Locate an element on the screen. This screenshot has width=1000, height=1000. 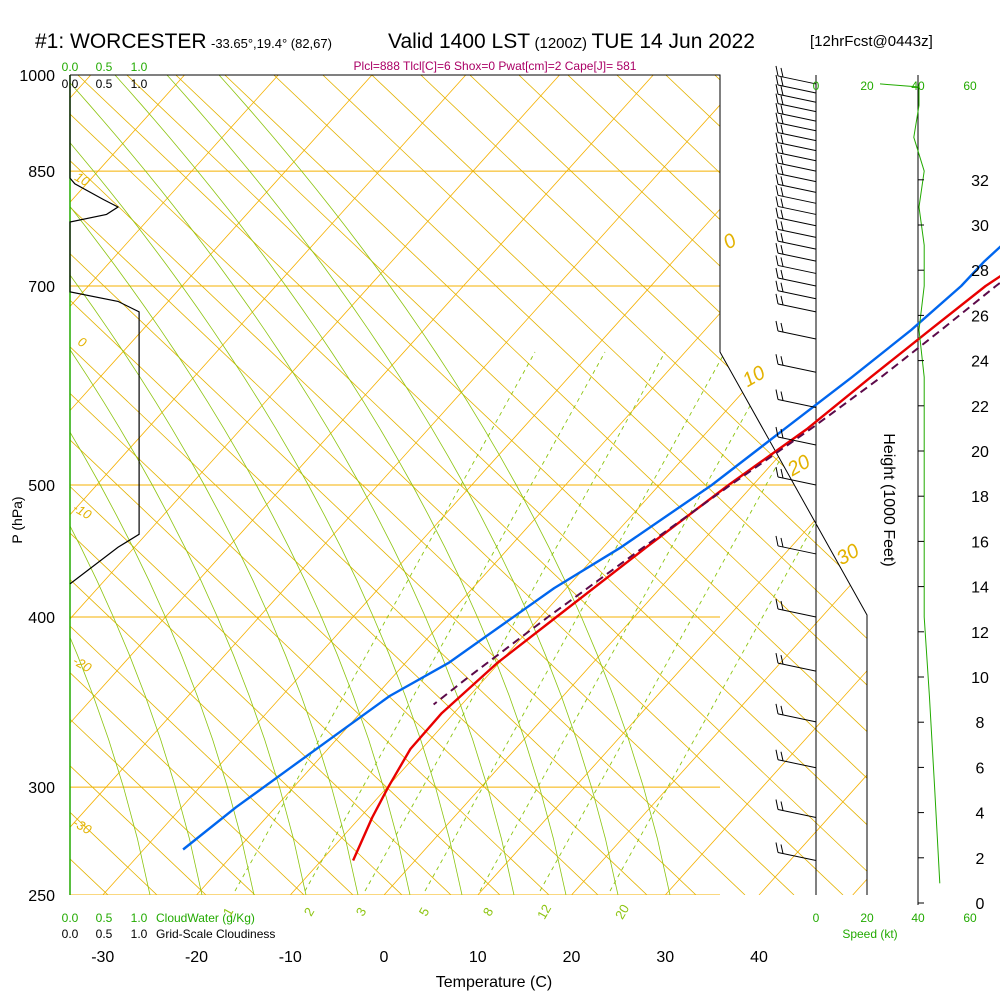
y-tick-label: 300 is located at coordinates (41, 788).